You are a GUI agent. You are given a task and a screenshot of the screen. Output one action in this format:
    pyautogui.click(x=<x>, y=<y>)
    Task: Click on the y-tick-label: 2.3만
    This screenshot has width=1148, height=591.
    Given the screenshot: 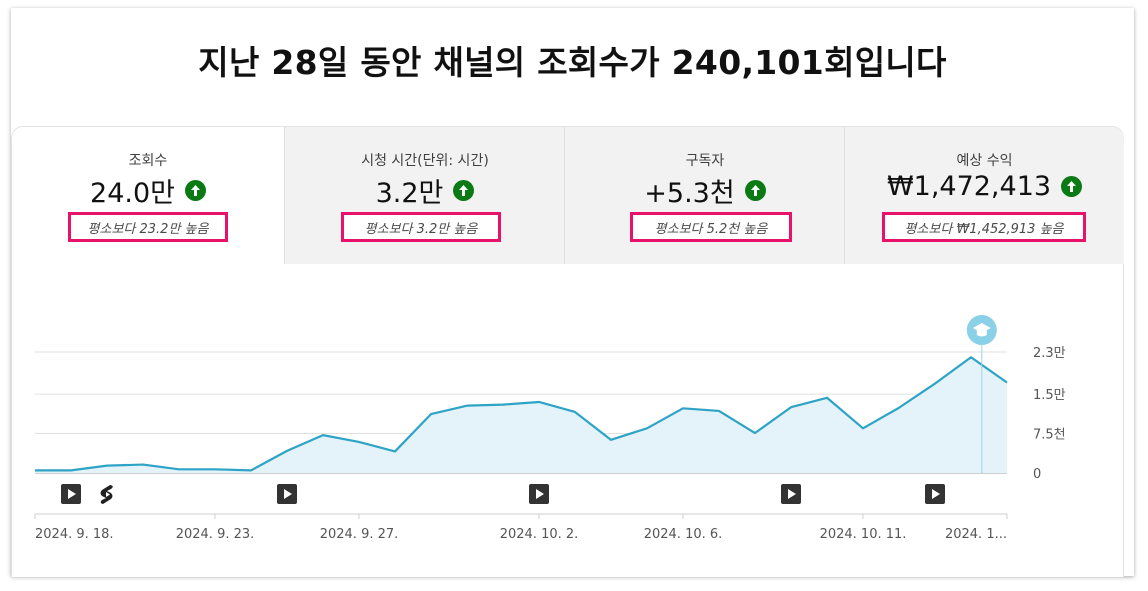 What is the action you would take?
    pyautogui.click(x=1049, y=353)
    